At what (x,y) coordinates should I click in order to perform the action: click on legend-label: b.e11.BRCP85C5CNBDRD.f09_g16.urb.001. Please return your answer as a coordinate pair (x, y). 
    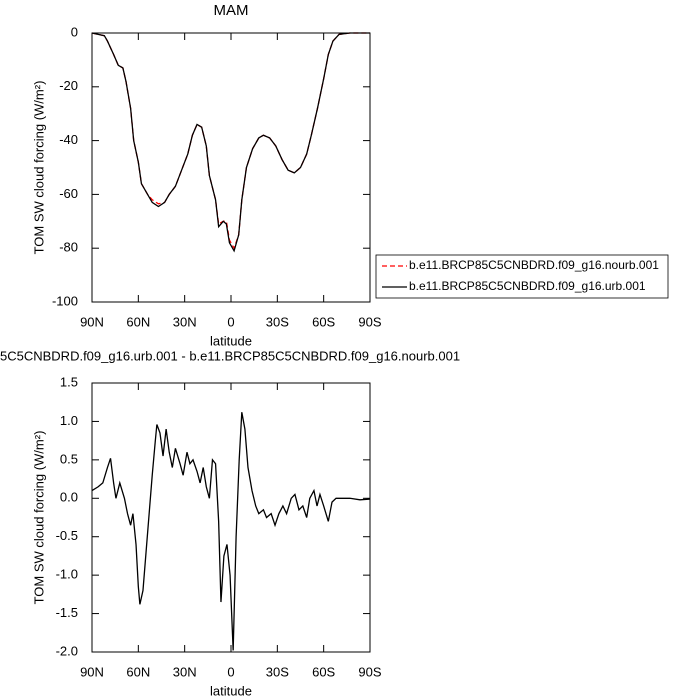
    Looking at the image, I should click on (527, 286).